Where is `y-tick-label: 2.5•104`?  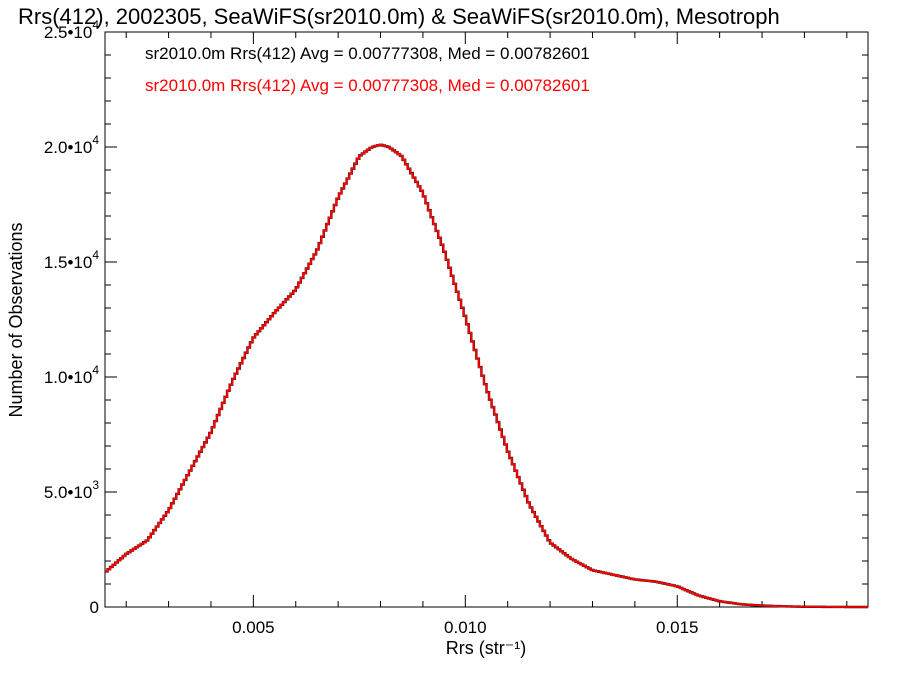
y-tick-label: 2.5•104 is located at coordinates (72, 30).